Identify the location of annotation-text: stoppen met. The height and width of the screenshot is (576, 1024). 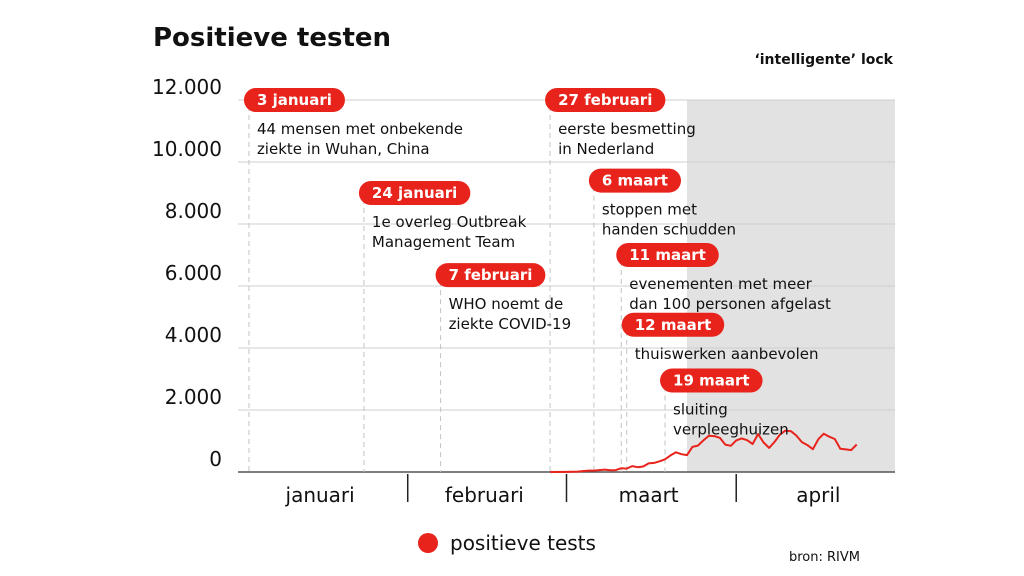
(649, 210).